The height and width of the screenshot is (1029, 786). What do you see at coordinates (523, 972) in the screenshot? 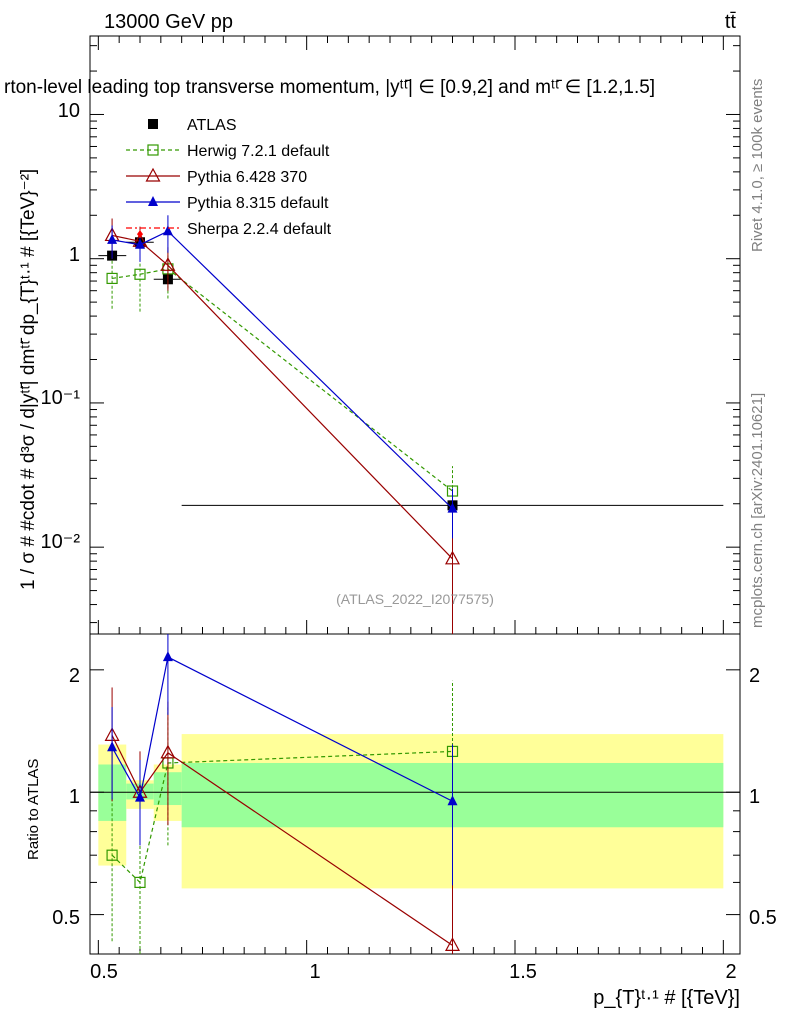
I see `x-tick-label-1.5: 1.5` at bounding box center [523, 972].